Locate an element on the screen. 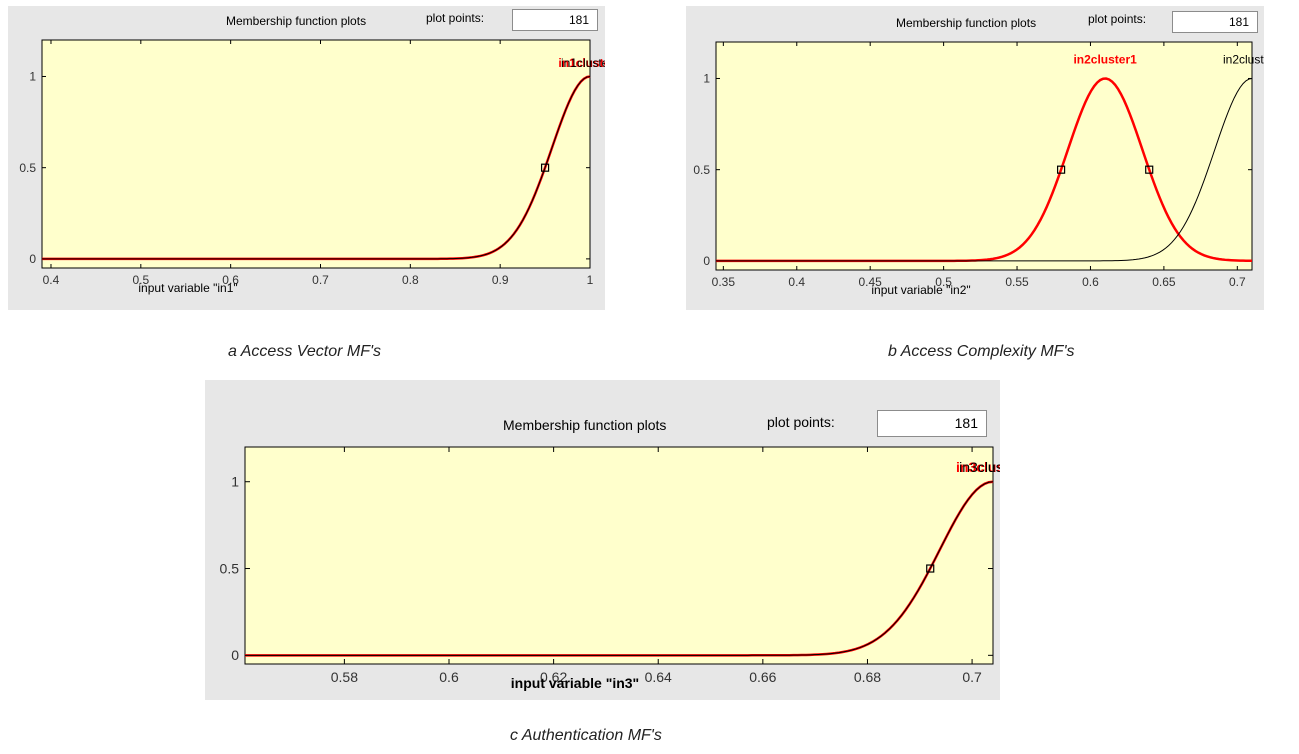 This screenshot has height=754, width=1299. x-tick-label: 0.64 is located at coordinates (658, 677).